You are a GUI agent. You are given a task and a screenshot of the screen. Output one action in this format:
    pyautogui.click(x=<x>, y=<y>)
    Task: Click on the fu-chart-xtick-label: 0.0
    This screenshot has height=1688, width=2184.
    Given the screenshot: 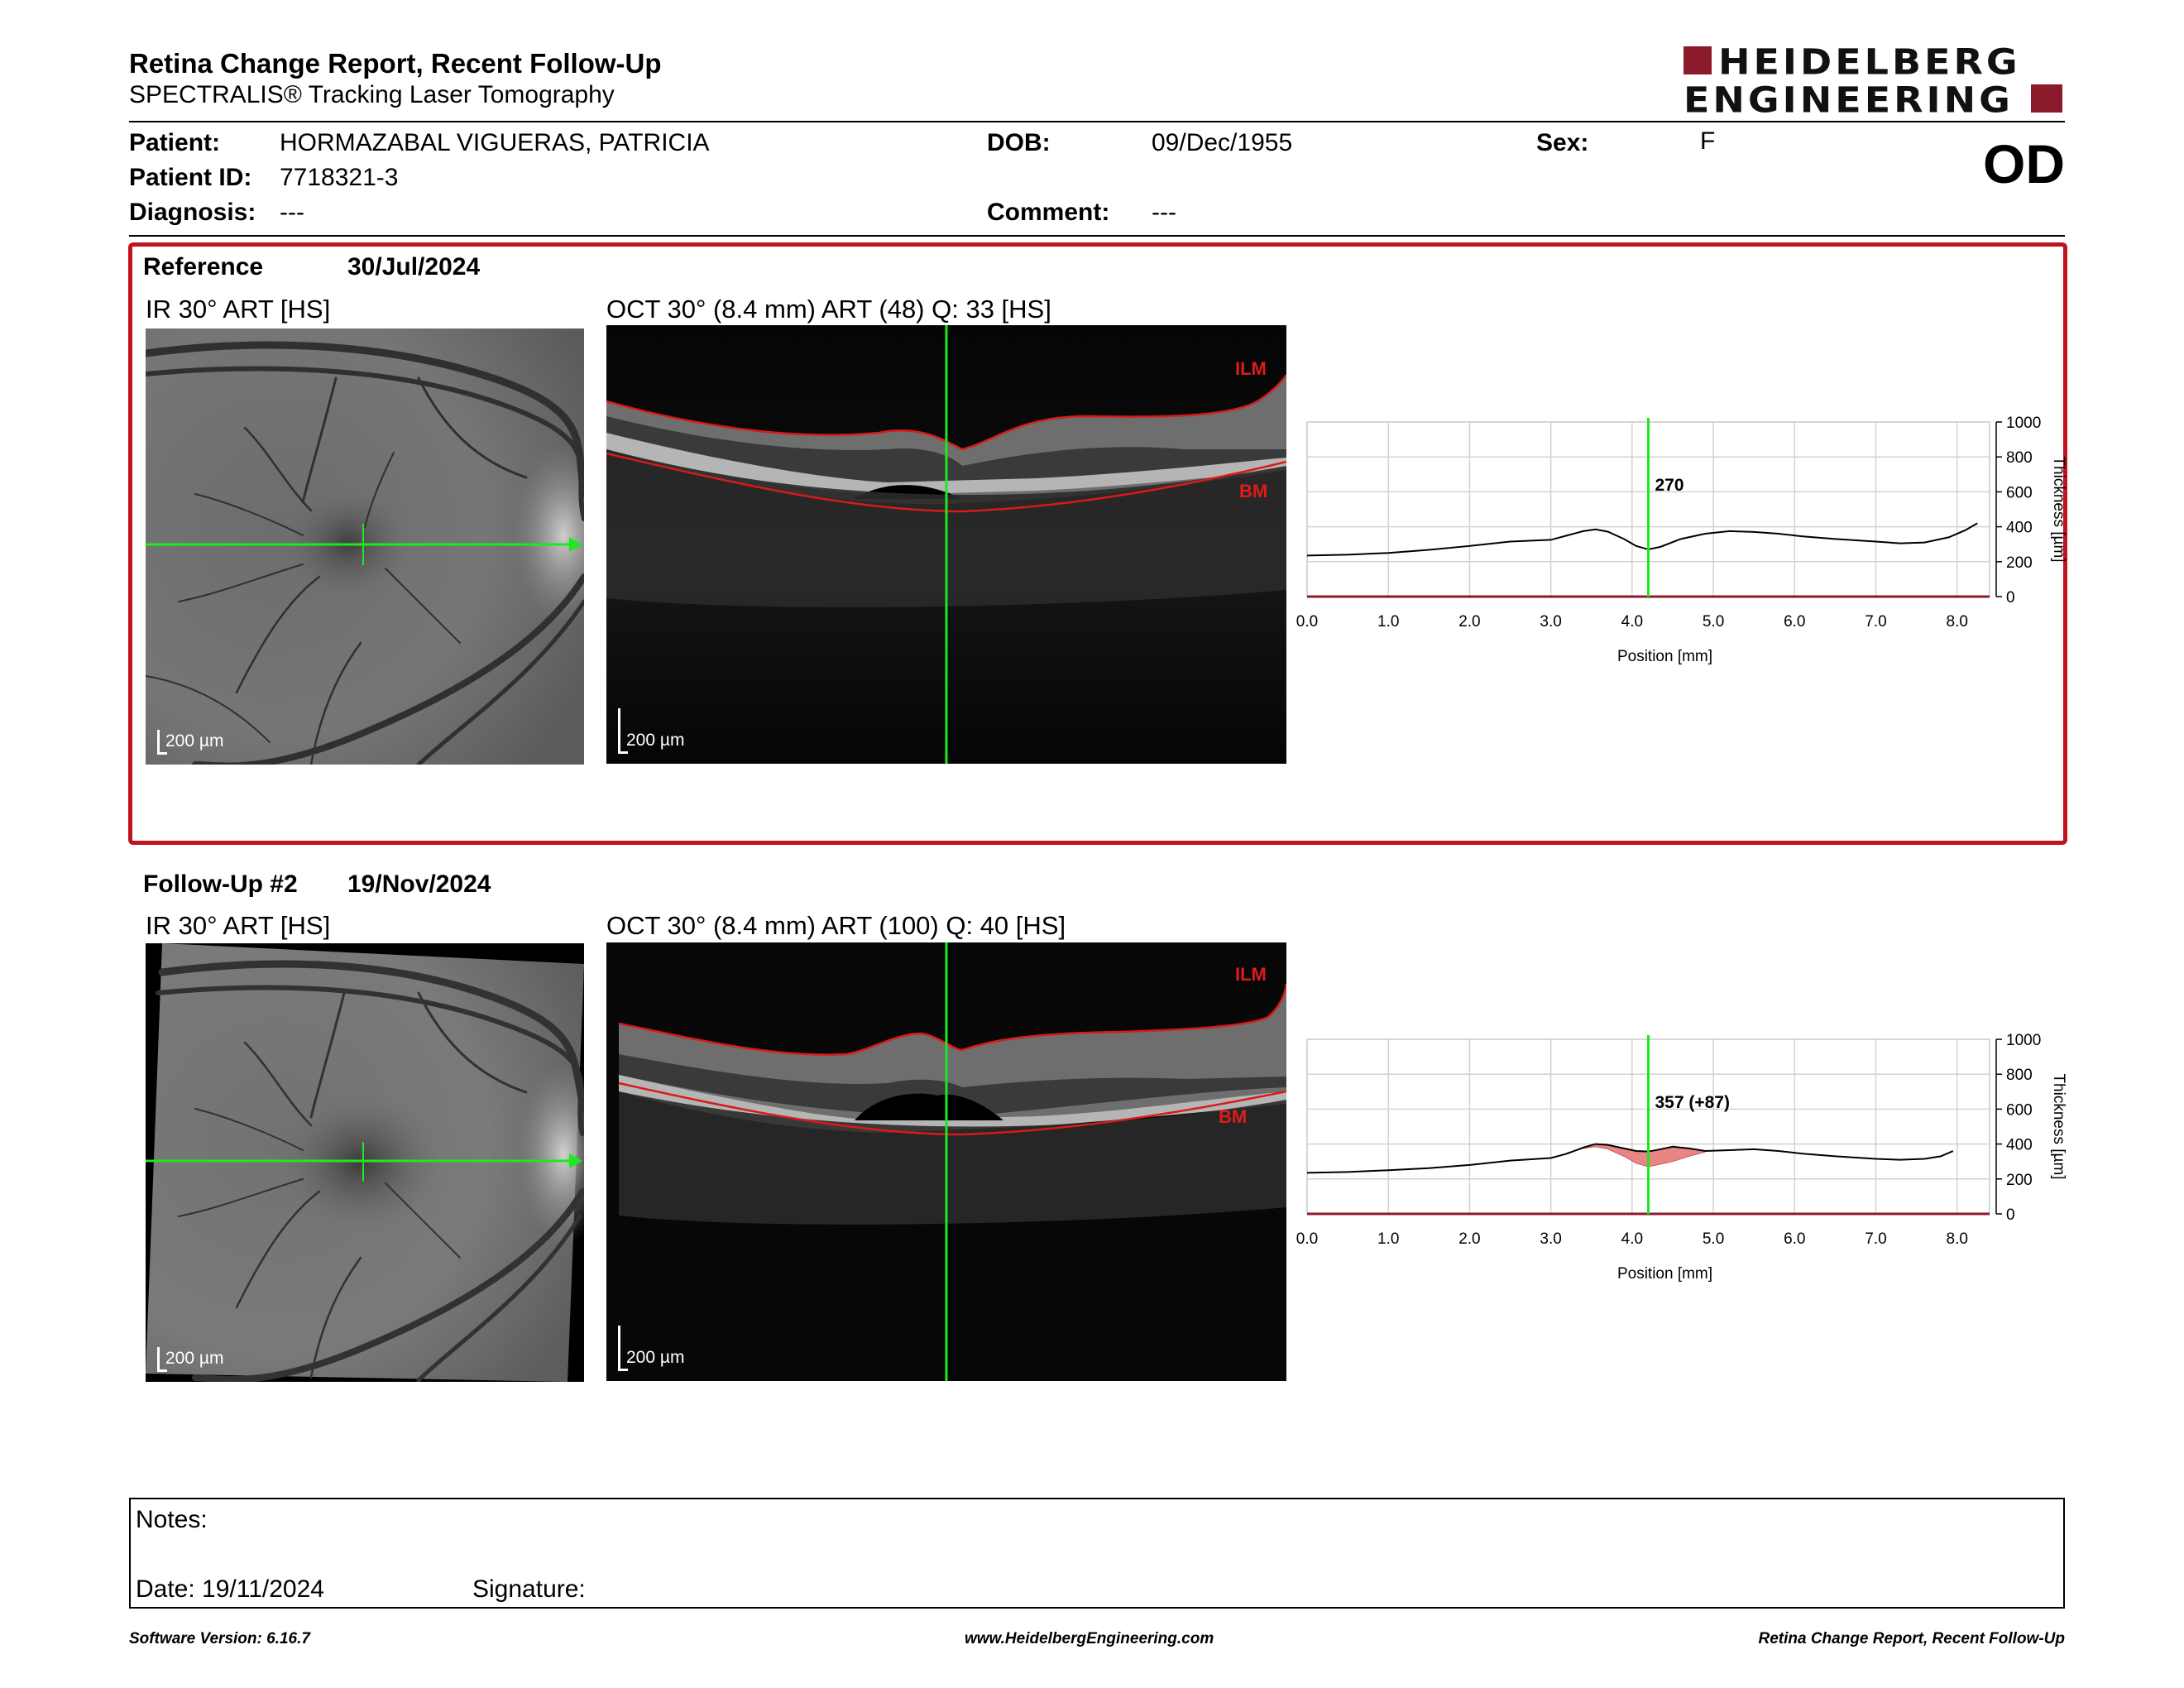 What is the action you would take?
    pyautogui.click(x=1307, y=1239)
    